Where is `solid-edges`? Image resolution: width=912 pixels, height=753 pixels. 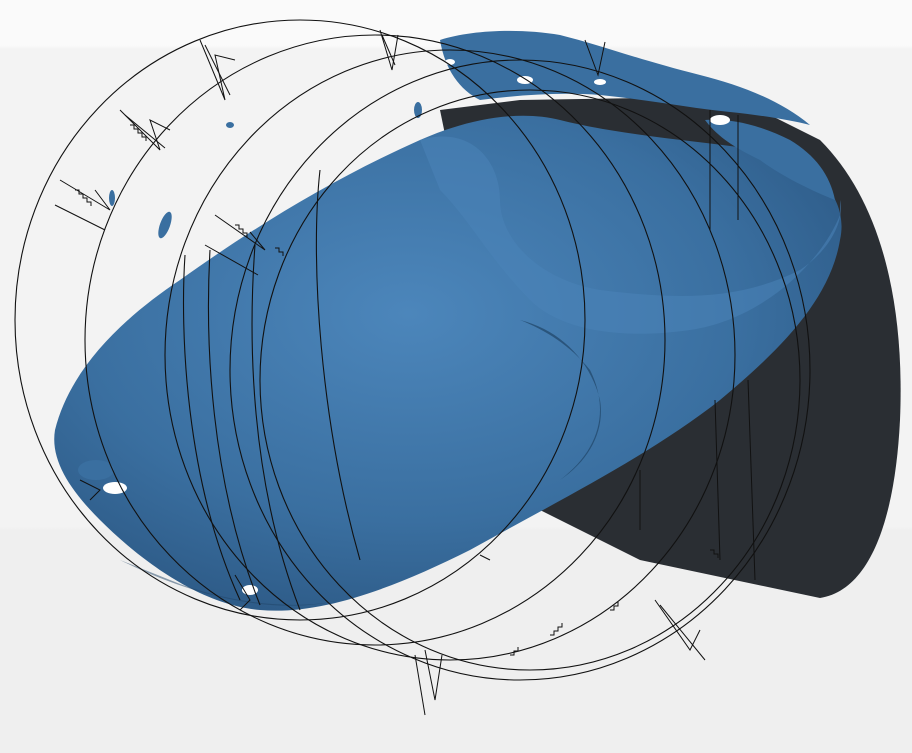 solid-edges is located at coordinates (697, 345).